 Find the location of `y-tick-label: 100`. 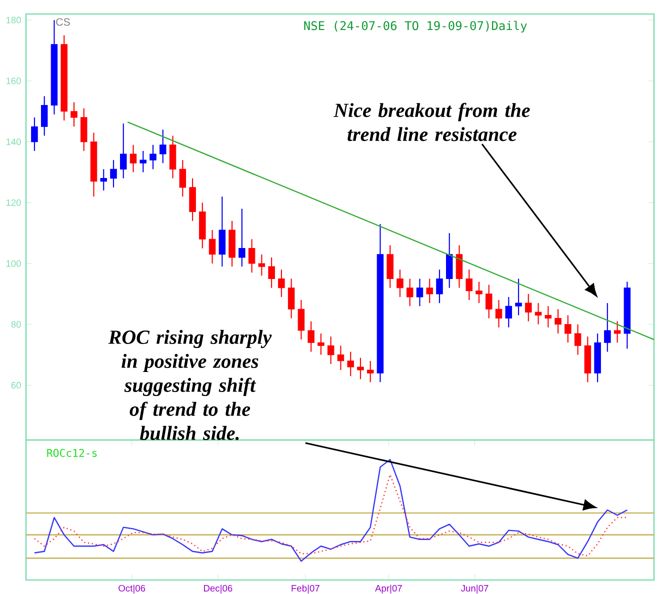

y-tick-label: 100 is located at coordinates (13, 263).